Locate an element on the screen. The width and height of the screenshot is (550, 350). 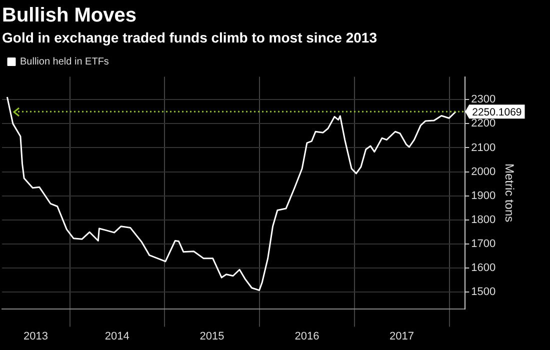
y-tick-label: 1800 is located at coordinates (483, 220).